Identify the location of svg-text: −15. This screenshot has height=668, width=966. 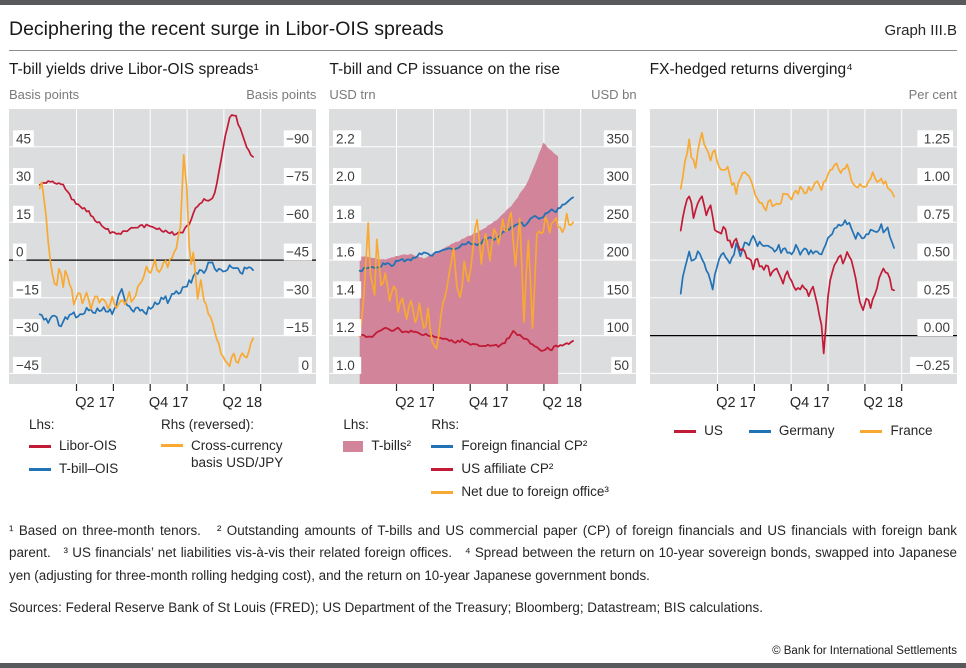
(27, 289).